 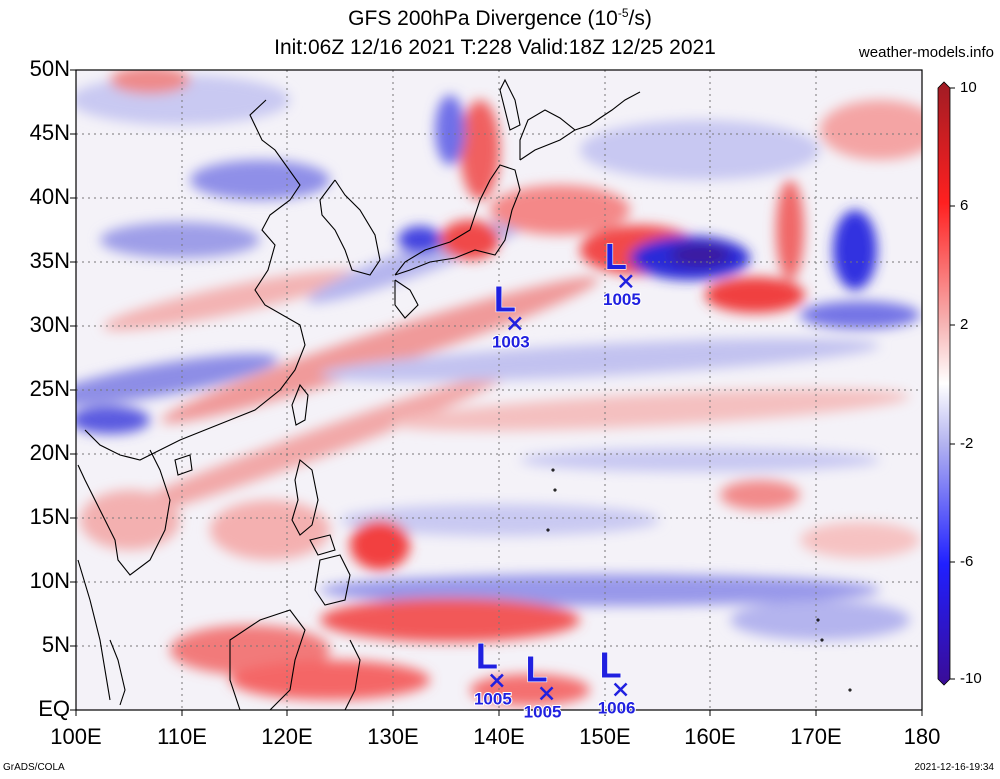 What do you see at coordinates (968, 87) in the screenshot?
I see `colorbar-label-10: 10` at bounding box center [968, 87].